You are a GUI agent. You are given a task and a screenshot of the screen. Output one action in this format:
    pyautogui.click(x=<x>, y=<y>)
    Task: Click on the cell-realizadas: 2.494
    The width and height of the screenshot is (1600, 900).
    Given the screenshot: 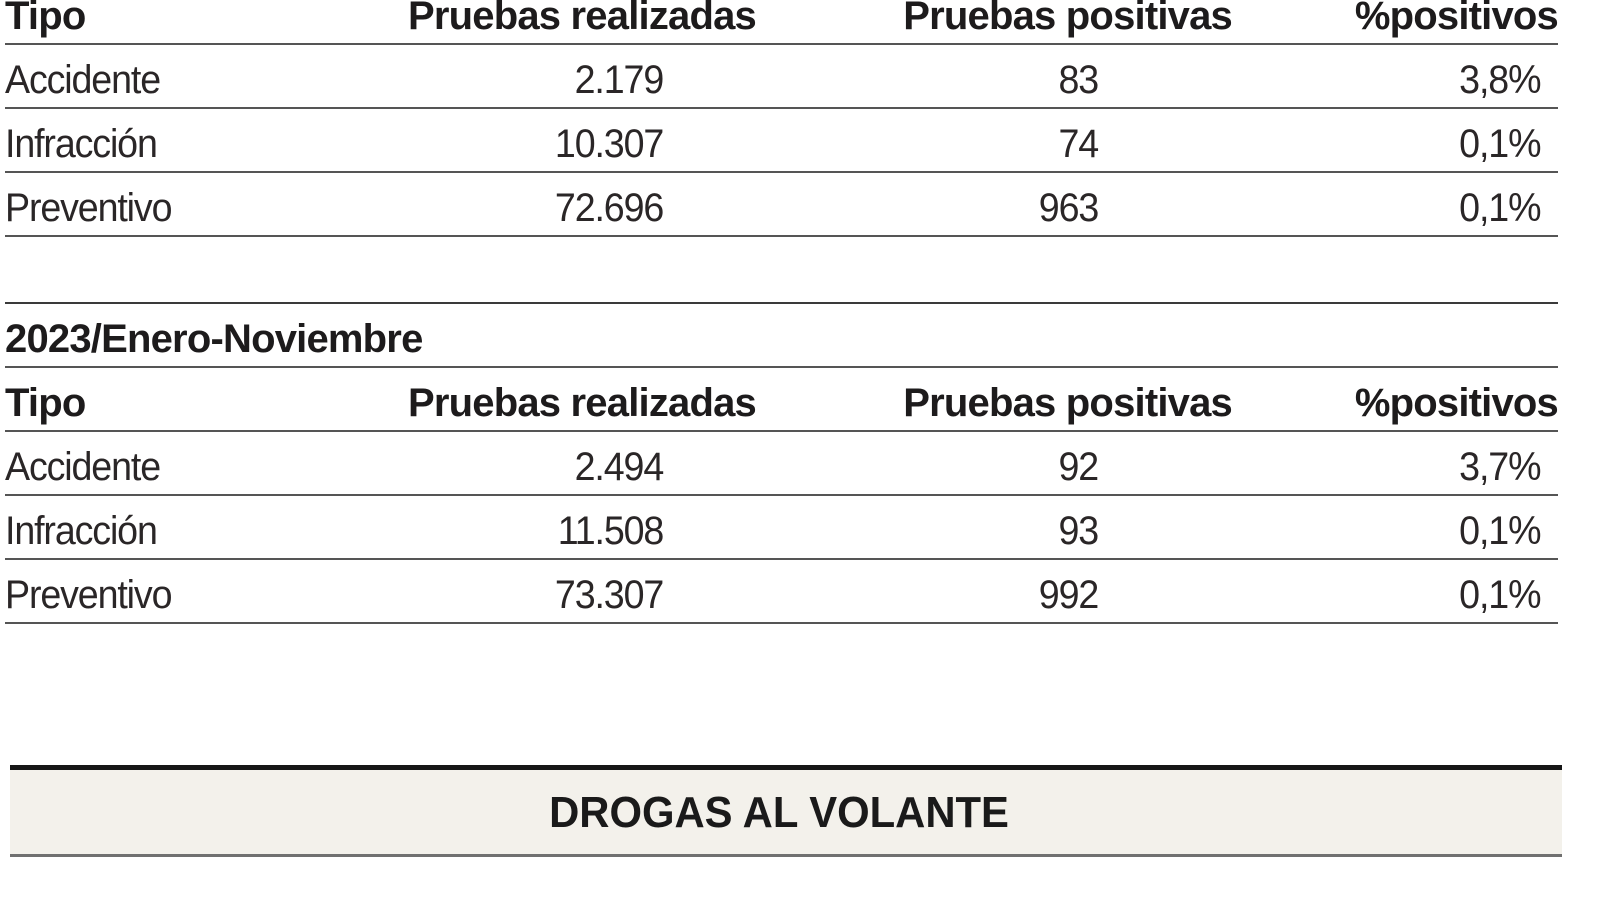 What is the action you would take?
    pyautogui.click(x=619, y=467)
    